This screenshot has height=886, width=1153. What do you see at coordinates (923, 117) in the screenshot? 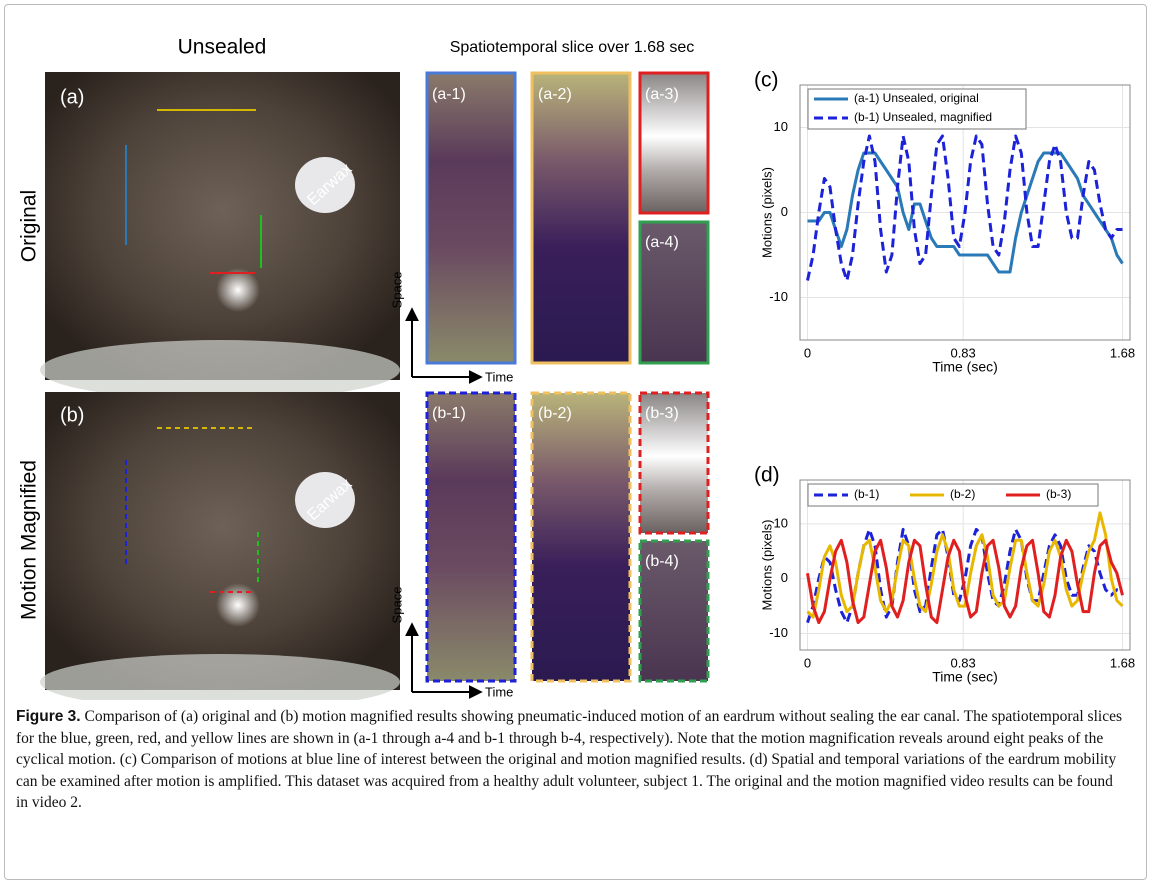
I see `legend-label: (b-1) Unsealed, magnified` at bounding box center [923, 117].